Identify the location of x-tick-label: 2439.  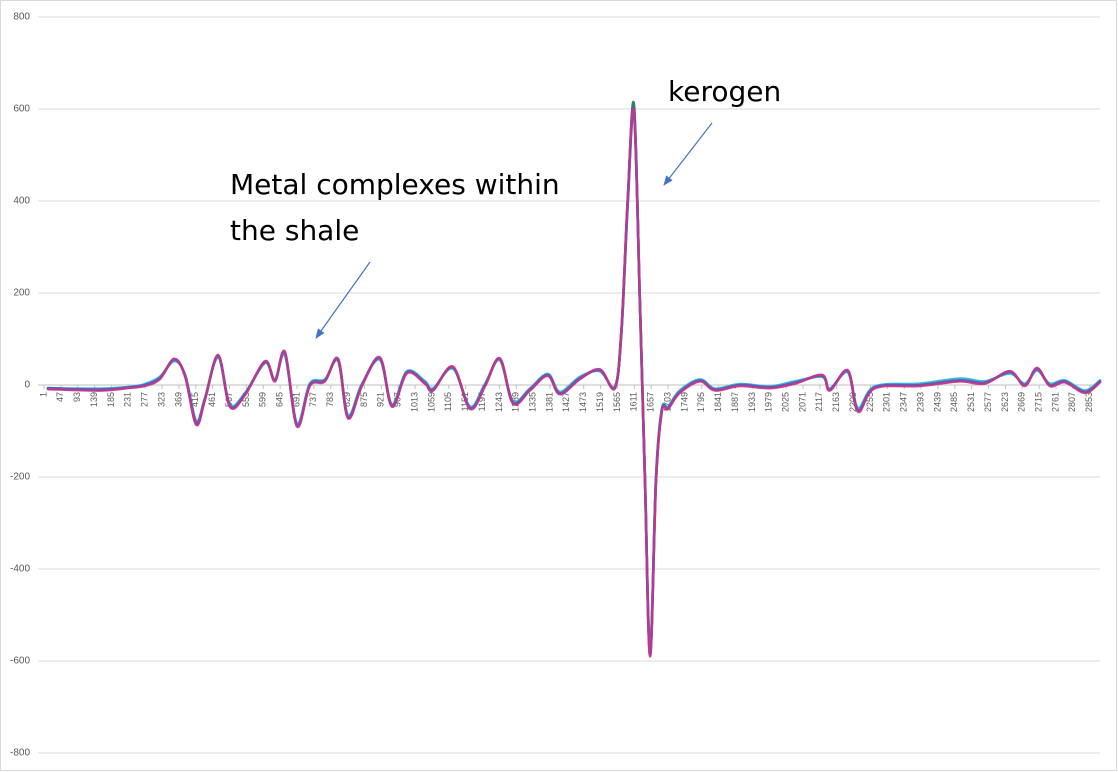
(937, 402).